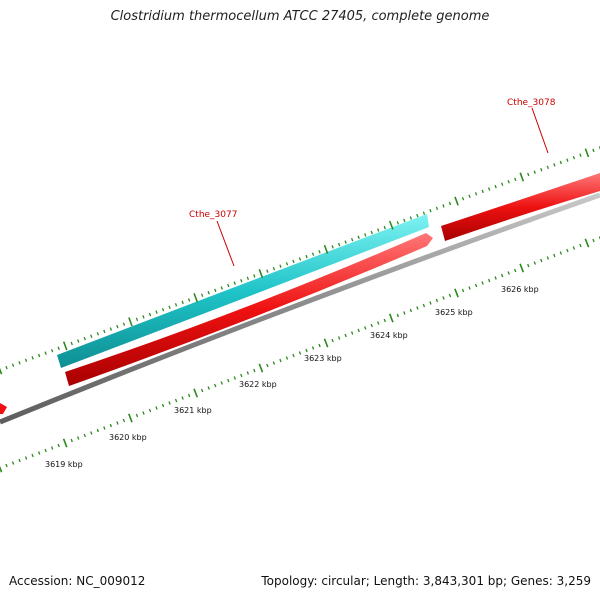  What do you see at coordinates (77, 581) in the screenshot?
I see `accession-text: Accession: NC_009012` at bounding box center [77, 581].